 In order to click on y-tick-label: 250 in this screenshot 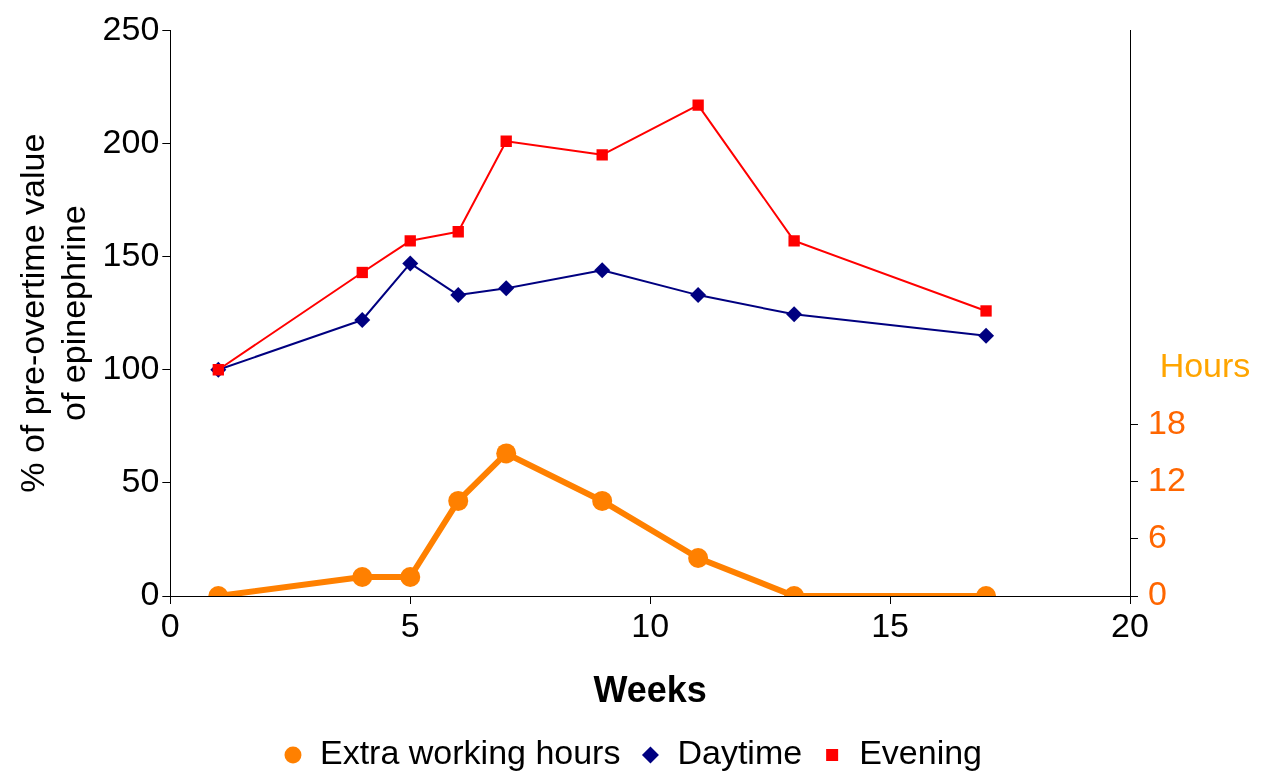, I will do `click(131, 27)`.